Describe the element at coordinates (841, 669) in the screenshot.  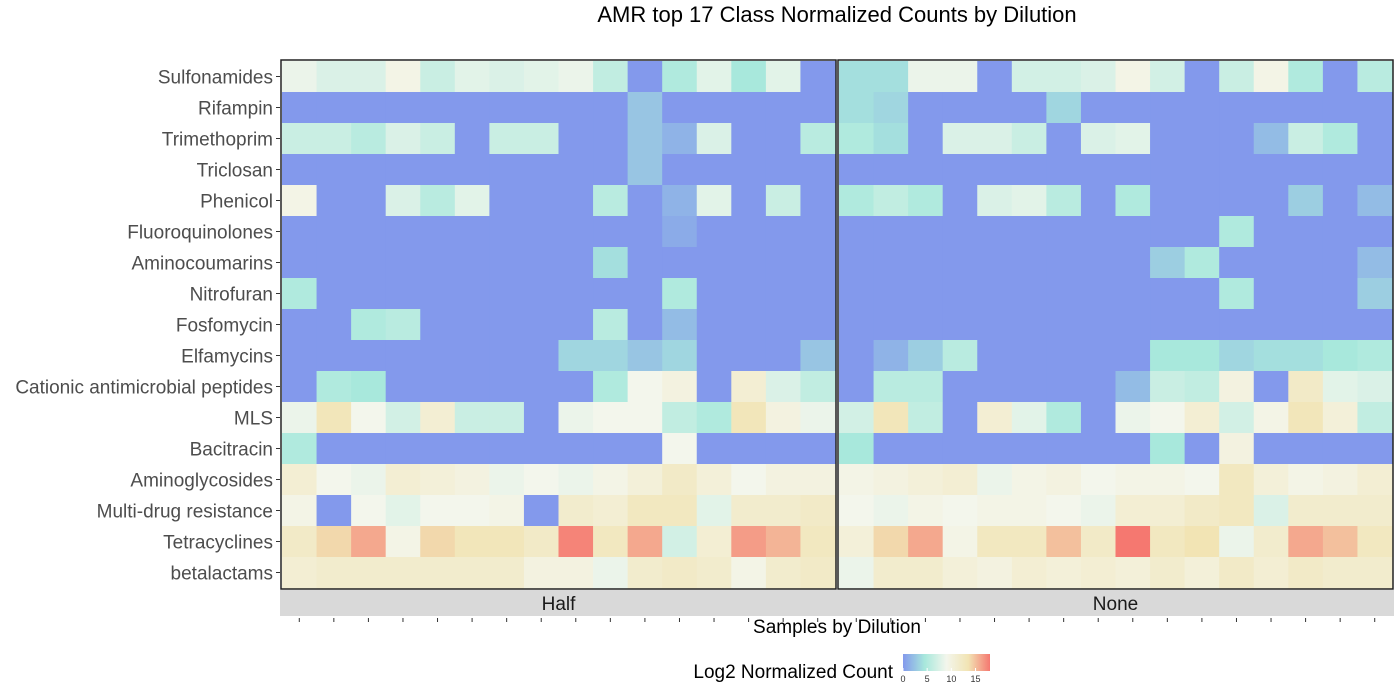
I see `legend: Log2 Normalized Count 0 5 10 15` at that location.